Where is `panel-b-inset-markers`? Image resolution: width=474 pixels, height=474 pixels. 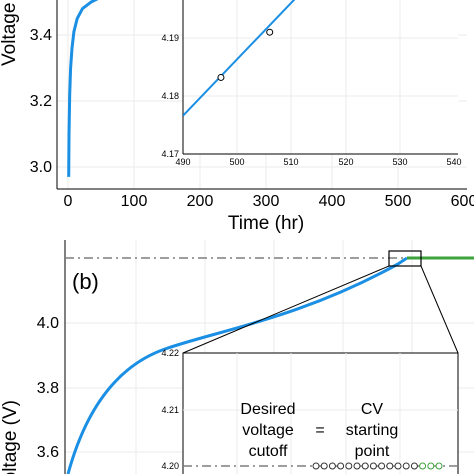 panel-b-inset-markers is located at coordinates (377, 466).